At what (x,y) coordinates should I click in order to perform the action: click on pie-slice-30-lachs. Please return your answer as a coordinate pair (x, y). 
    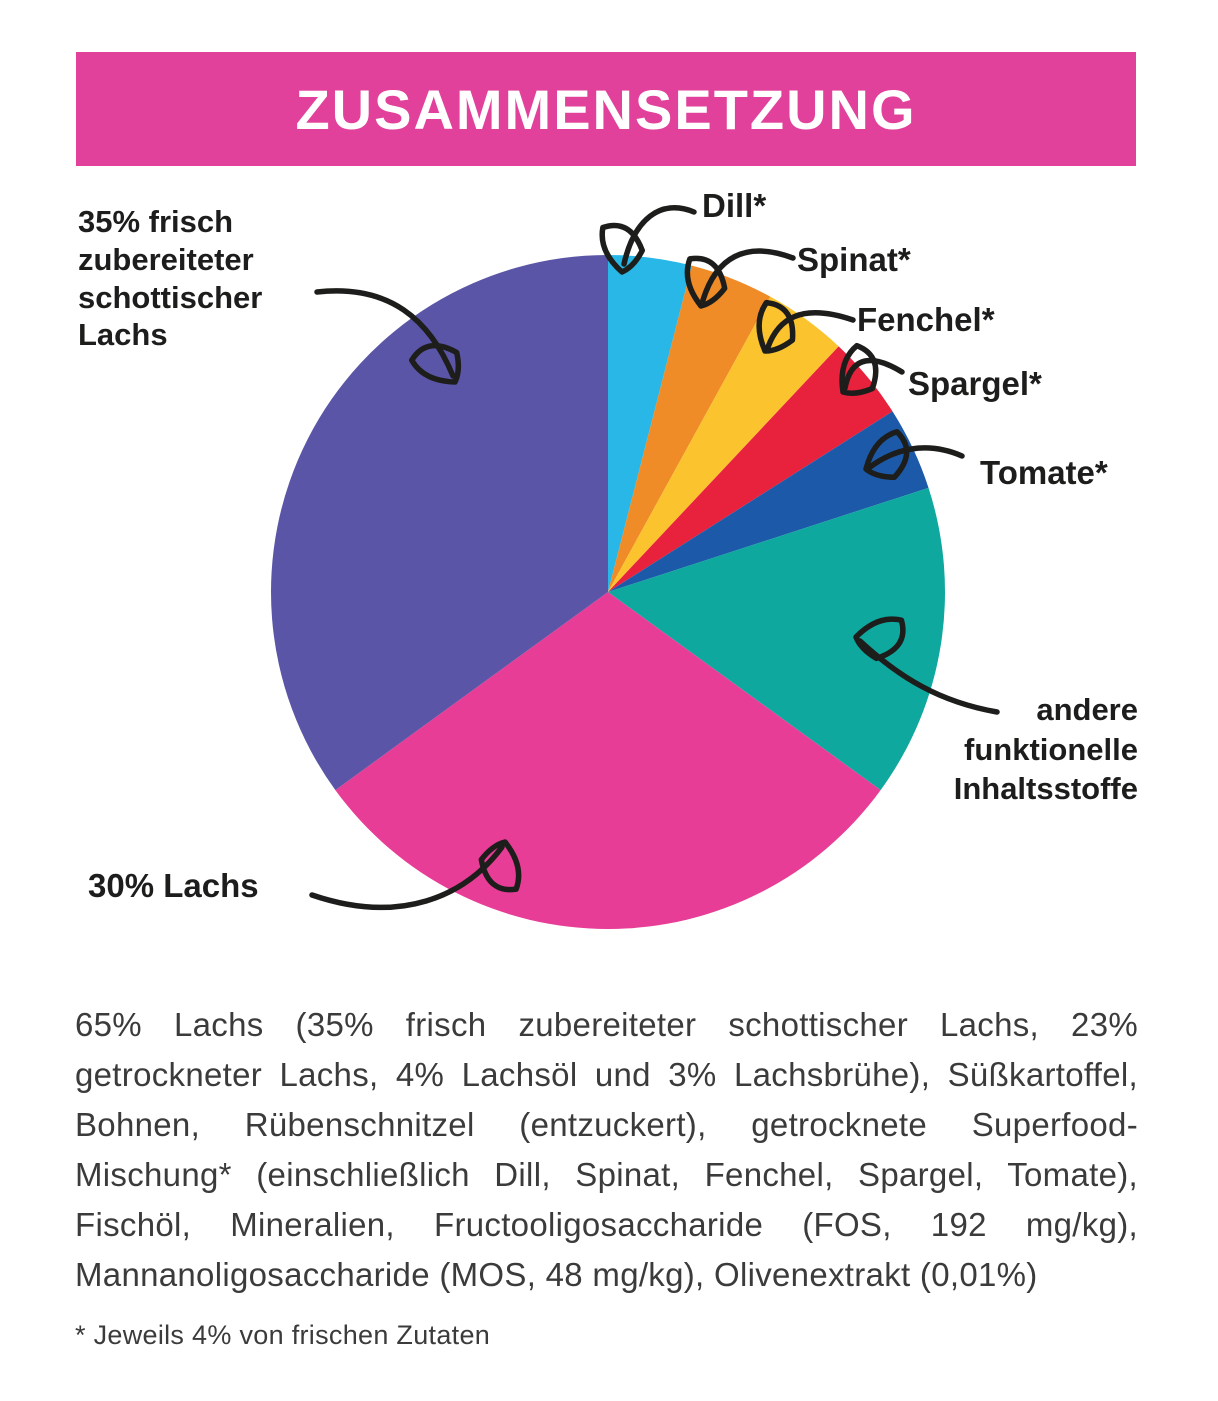
    Looking at the image, I should click on (608, 760).